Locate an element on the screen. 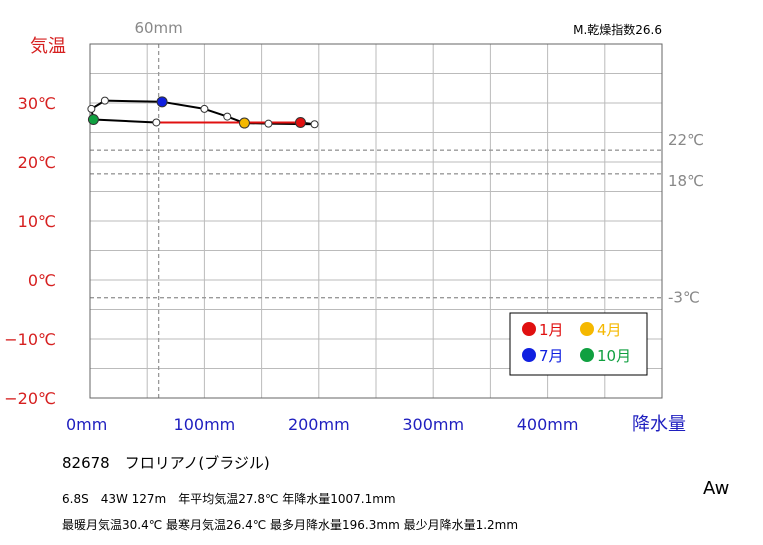 The height and width of the screenshot is (545, 763). y-tick-label: −10℃ is located at coordinates (30, 339).